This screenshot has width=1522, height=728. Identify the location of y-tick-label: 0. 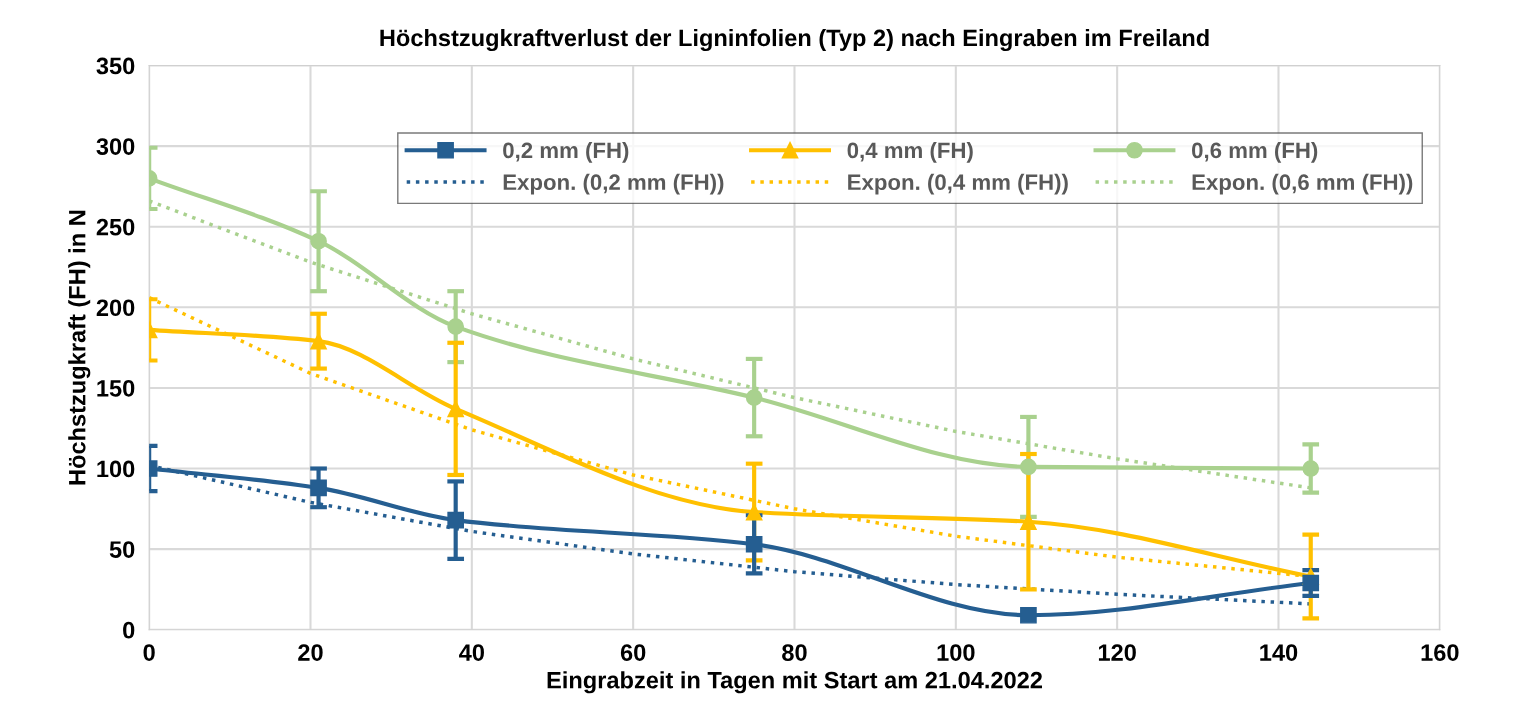
(129, 630).